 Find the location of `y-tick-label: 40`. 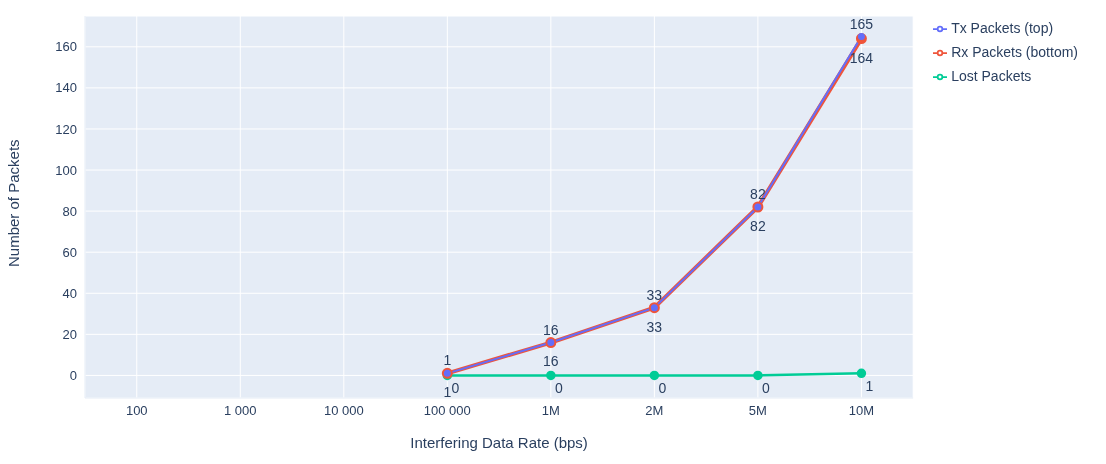

y-tick-label: 40 is located at coordinates (69, 293).